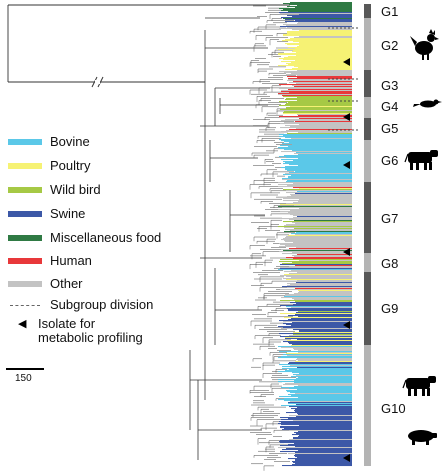 This screenshot has height=471, width=443. I want to click on group-label-g4: G4, so click(390, 106).